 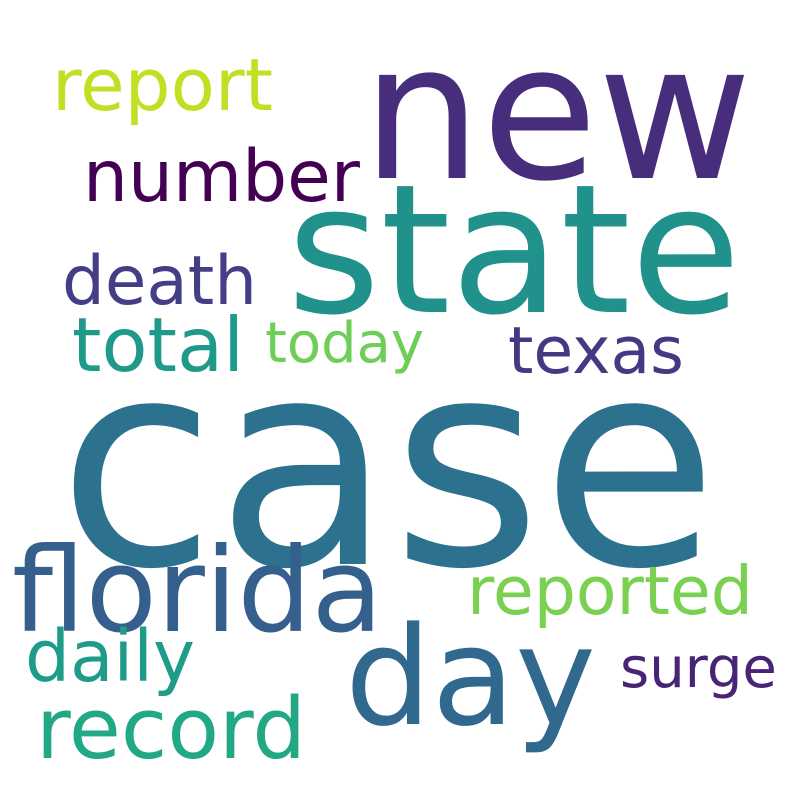 I want to click on word-state: state, so click(x=514, y=251).